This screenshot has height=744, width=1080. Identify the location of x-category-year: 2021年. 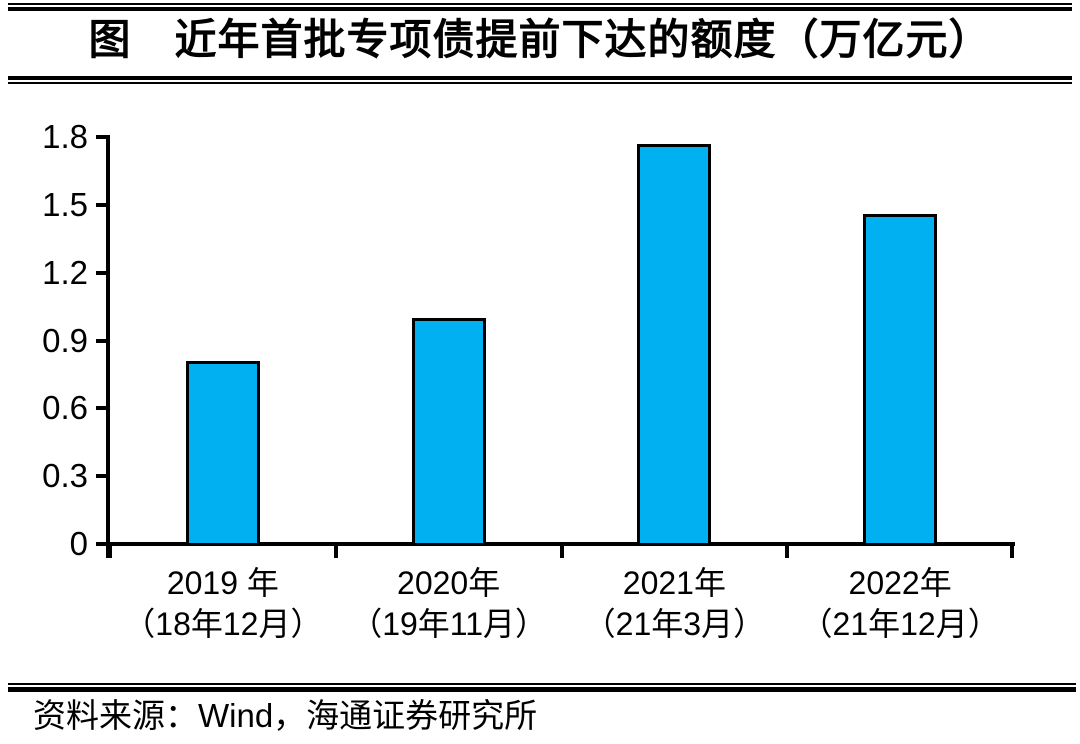
(674, 583).